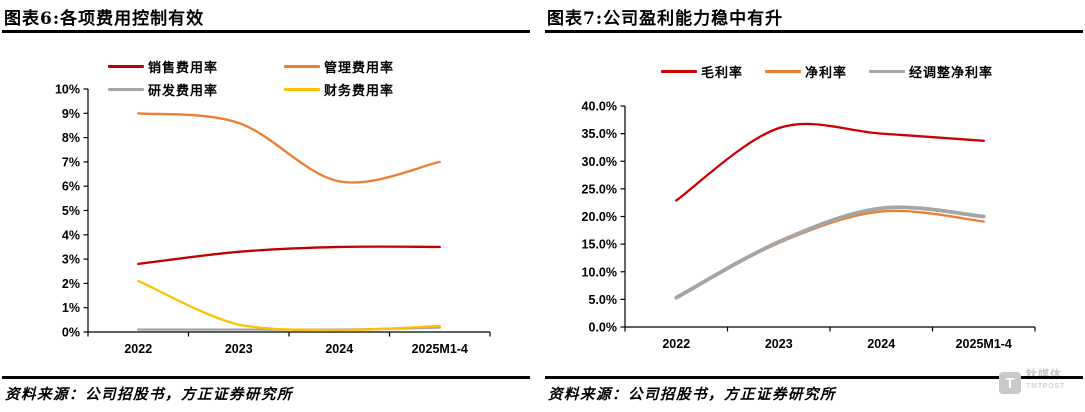 This screenshot has height=412, width=1085. I want to click on legend-label-rd-expense-ratio: 研发费用率, so click(183, 91).